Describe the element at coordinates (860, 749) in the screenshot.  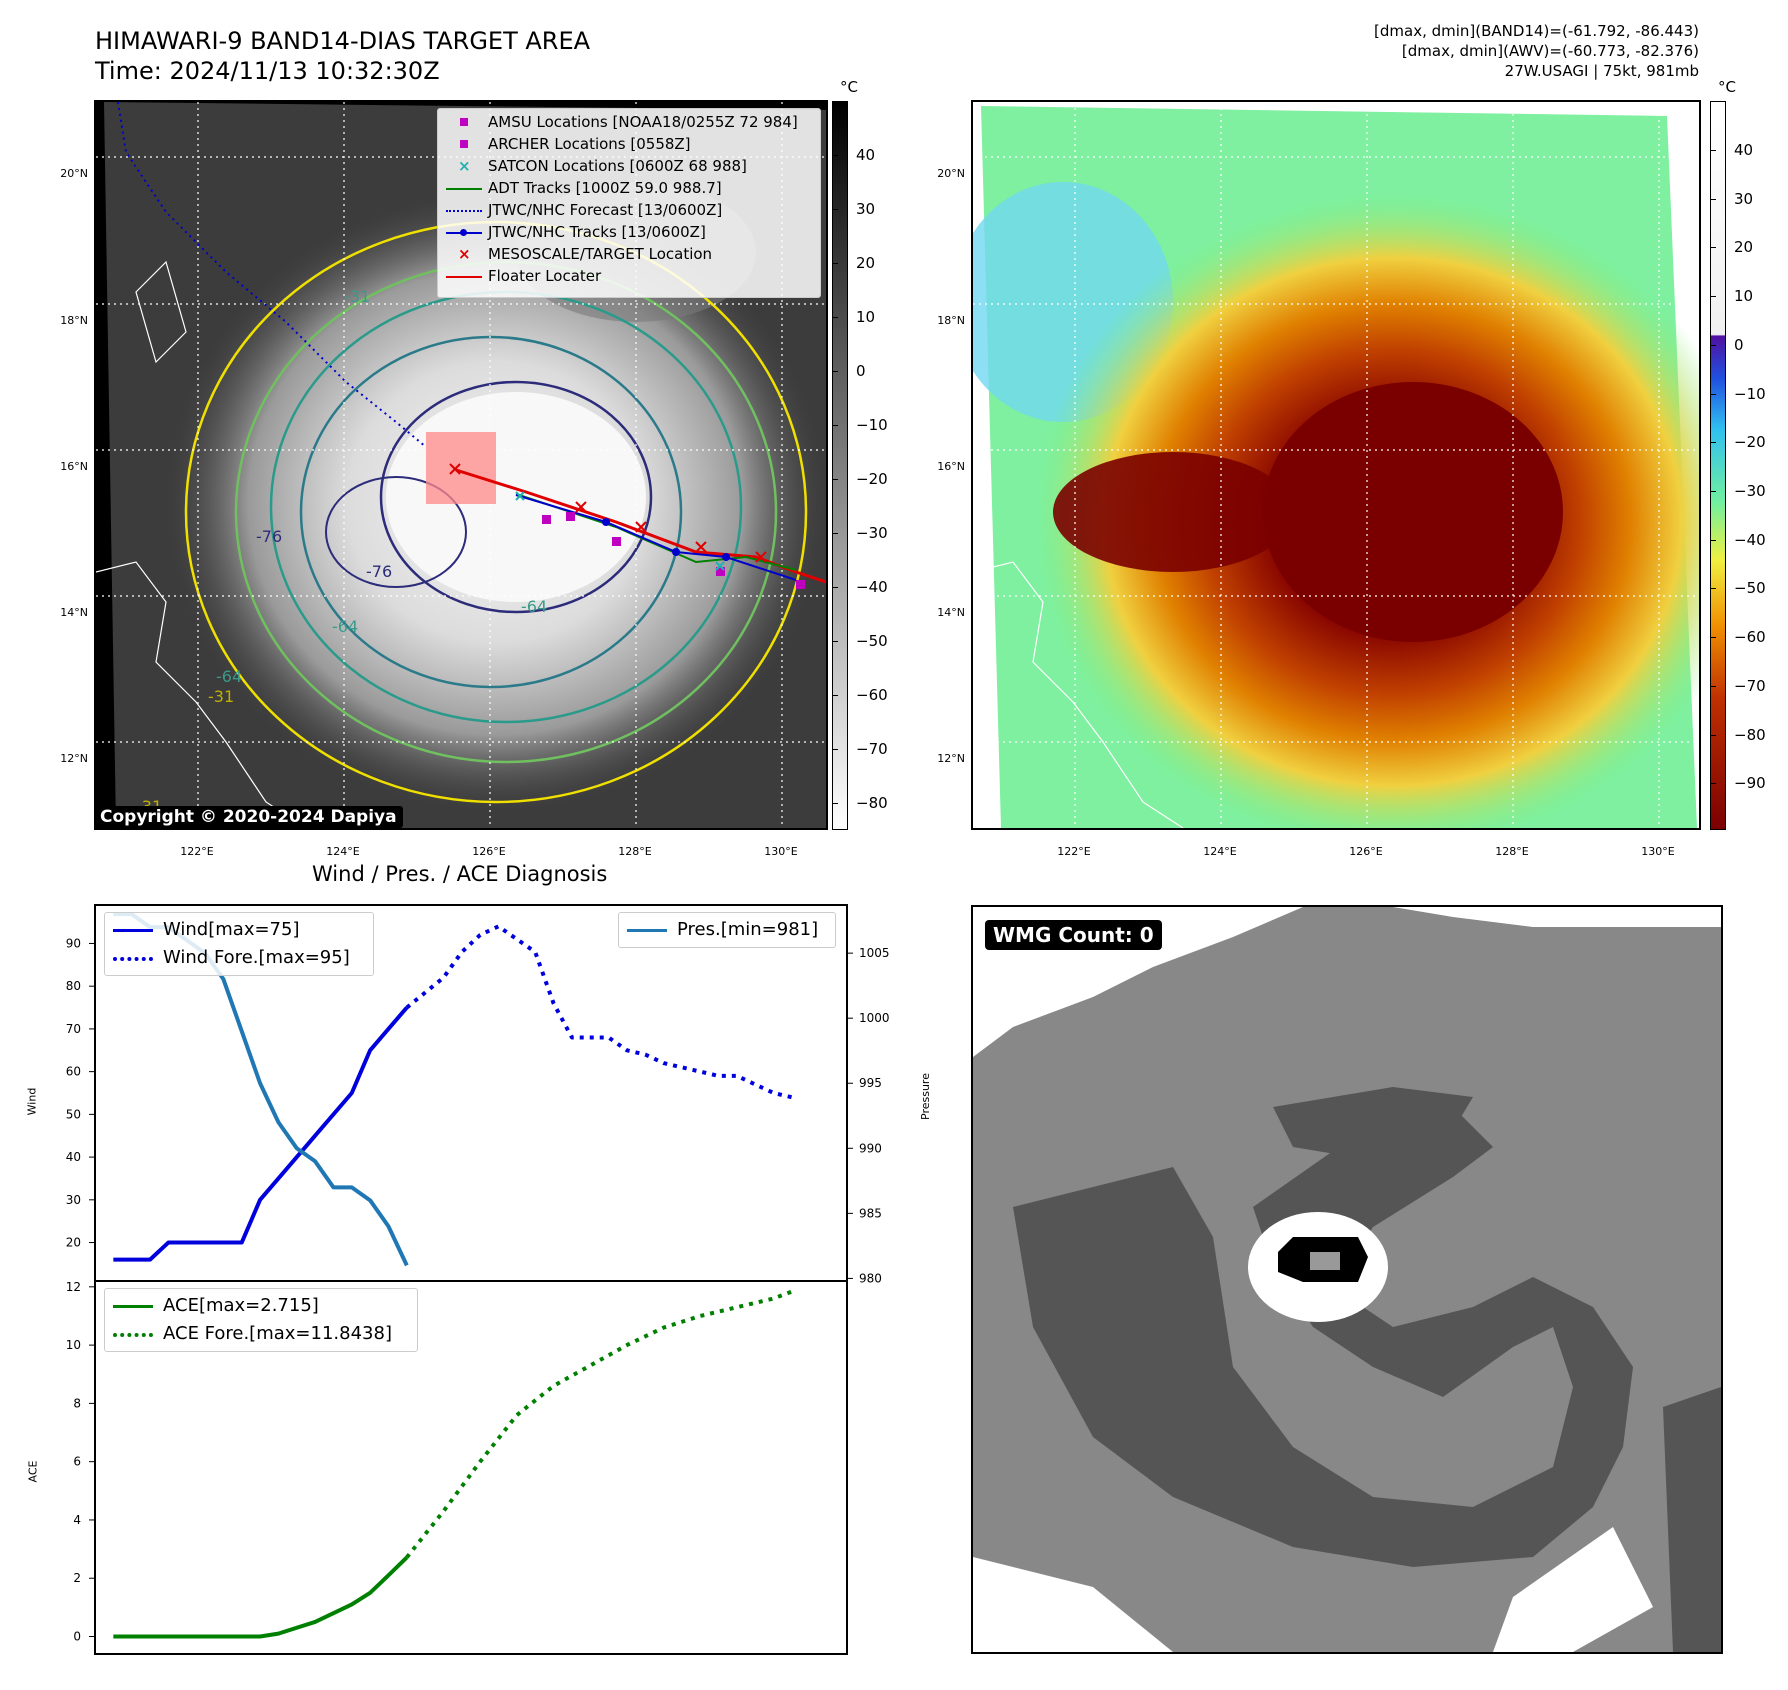
I see `colorbar-tick: −70` at that location.